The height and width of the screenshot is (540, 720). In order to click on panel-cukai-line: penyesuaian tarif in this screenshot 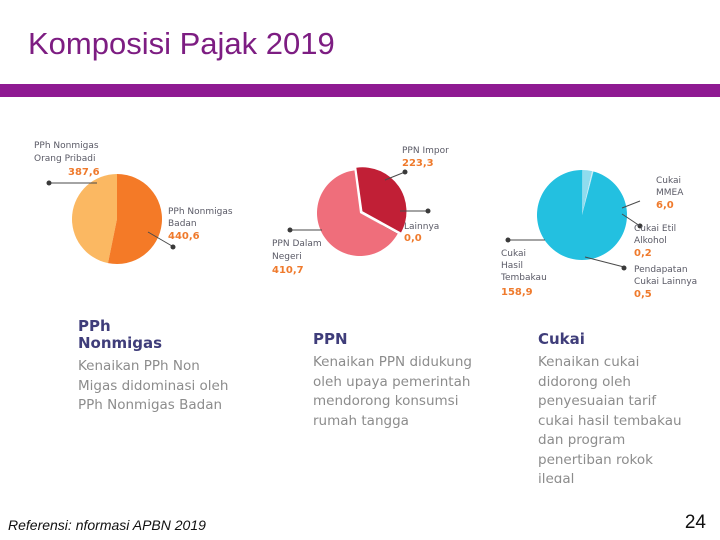, I will do `click(597, 401)`.